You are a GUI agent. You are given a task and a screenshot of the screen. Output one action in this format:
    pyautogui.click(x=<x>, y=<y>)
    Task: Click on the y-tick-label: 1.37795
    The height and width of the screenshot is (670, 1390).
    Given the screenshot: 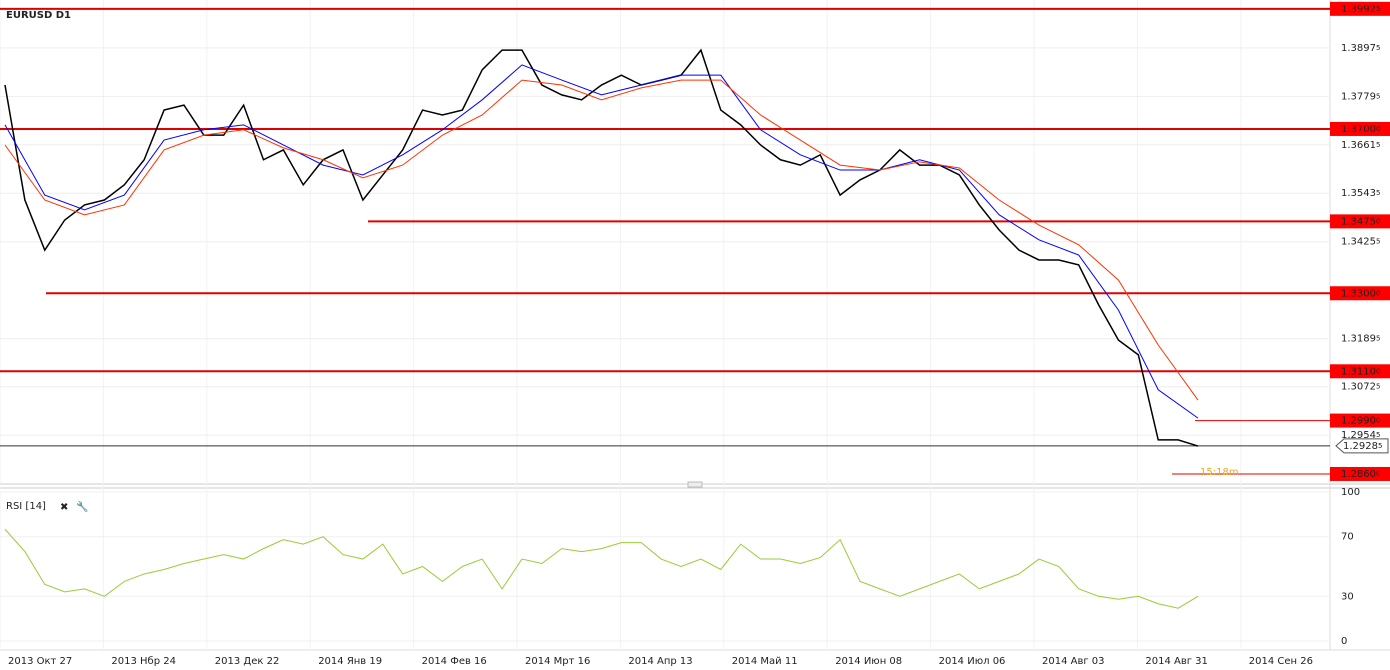 What is the action you would take?
    pyautogui.click(x=1360, y=96)
    